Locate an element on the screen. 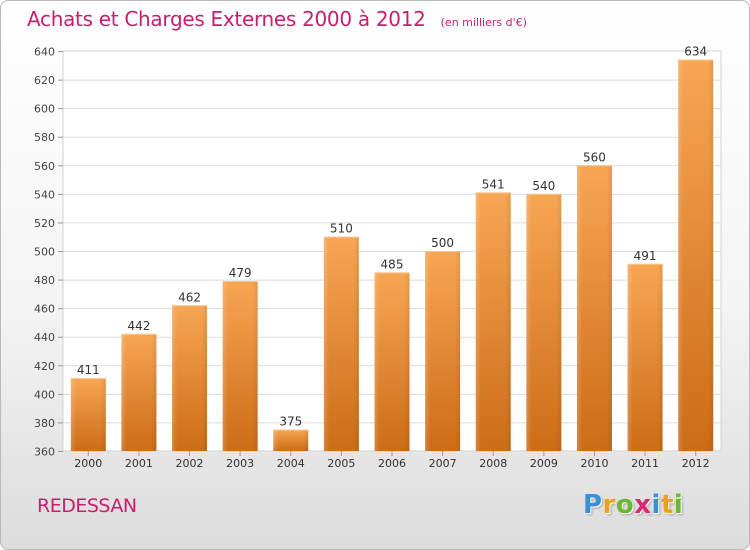 The image size is (750, 550). chart-title: Achats et Charges Externes 2000 à 2012 is located at coordinates (226, 19).